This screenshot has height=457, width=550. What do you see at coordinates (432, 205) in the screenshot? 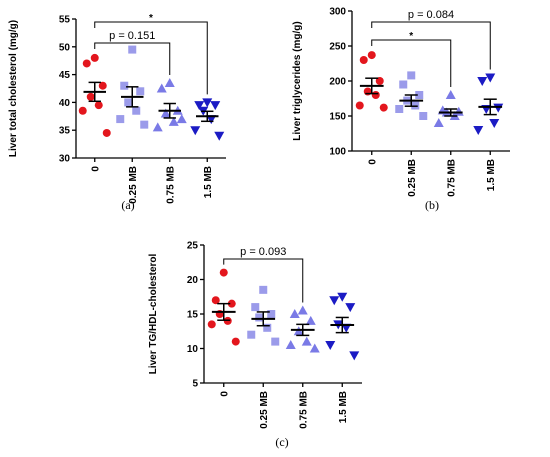
I see `caption: (b)` at bounding box center [432, 205].